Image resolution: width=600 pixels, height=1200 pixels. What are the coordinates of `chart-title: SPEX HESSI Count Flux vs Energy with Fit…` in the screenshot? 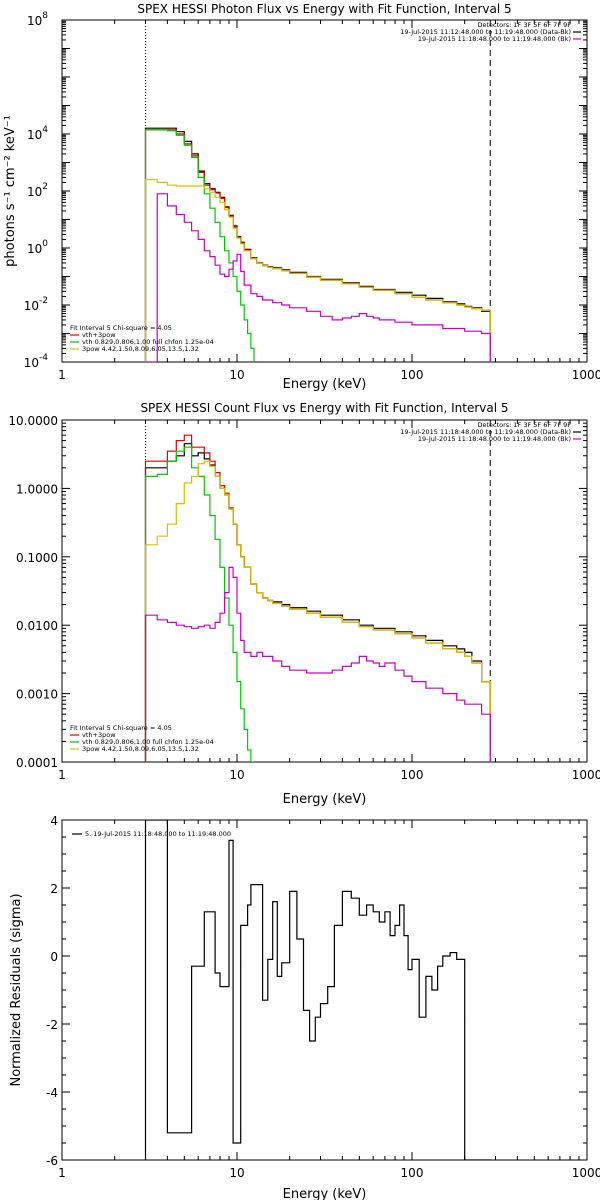 It's located at (324, 408).